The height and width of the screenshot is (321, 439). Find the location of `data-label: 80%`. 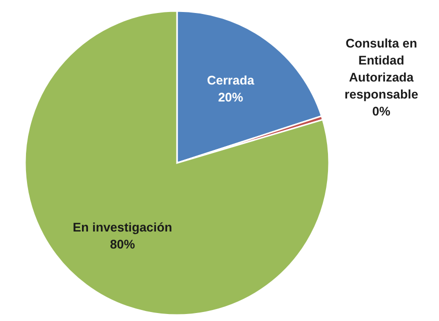

data-label: 80% is located at coordinates (122, 245).